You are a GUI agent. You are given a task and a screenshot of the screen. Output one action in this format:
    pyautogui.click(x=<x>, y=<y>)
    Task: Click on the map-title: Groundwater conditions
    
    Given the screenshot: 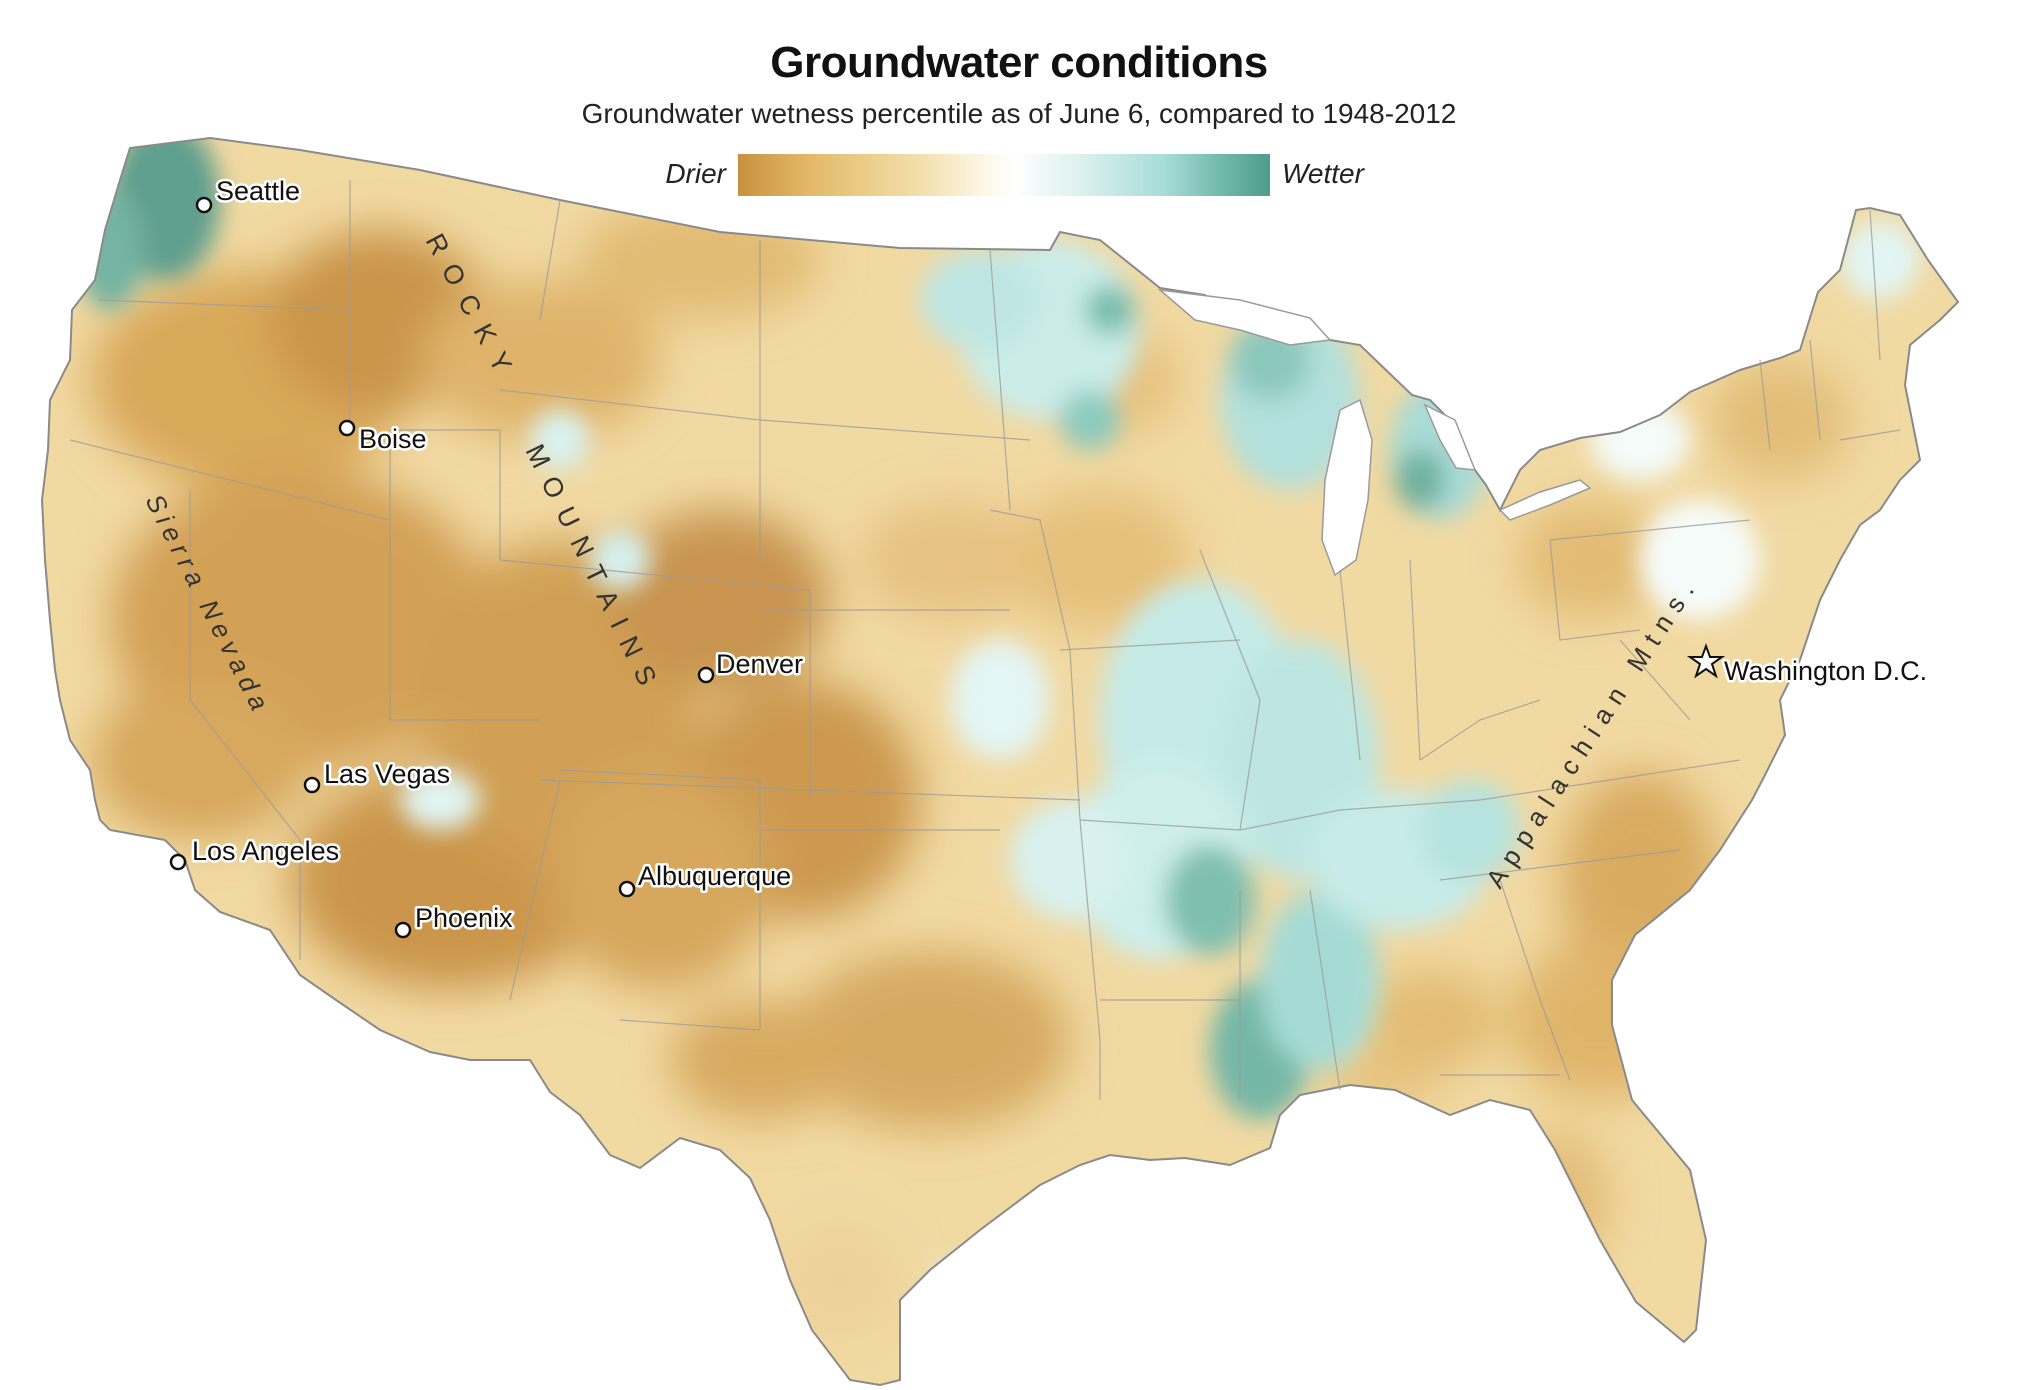 What is the action you would take?
    pyautogui.click(x=1019, y=62)
    